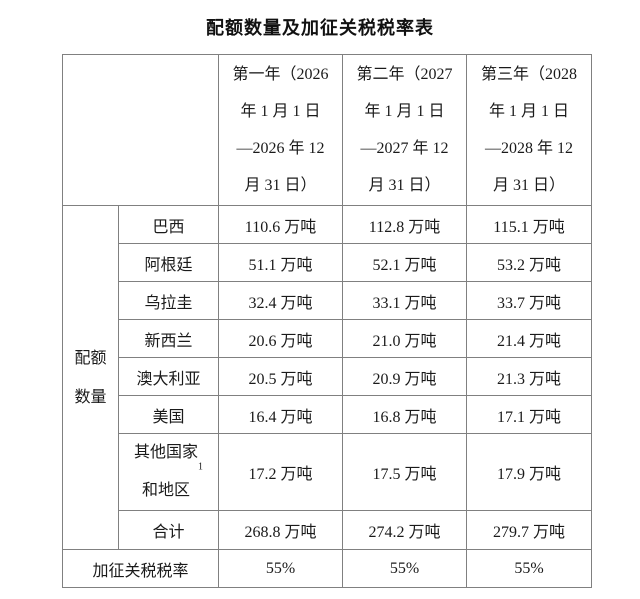  What do you see at coordinates (320, 28) in the screenshot?
I see `table-title: 配额数量及加征关税税率表` at bounding box center [320, 28].